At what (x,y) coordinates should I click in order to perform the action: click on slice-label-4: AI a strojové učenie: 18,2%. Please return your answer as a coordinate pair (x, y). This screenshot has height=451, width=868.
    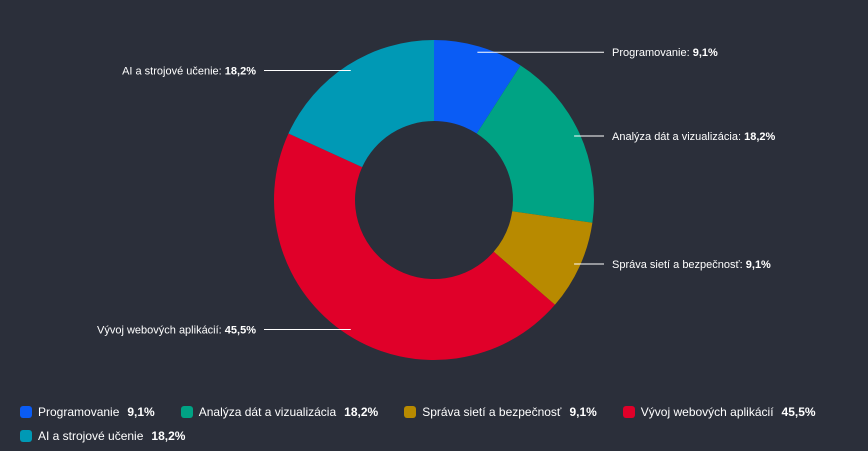
    Looking at the image, I should click on (189, 71).